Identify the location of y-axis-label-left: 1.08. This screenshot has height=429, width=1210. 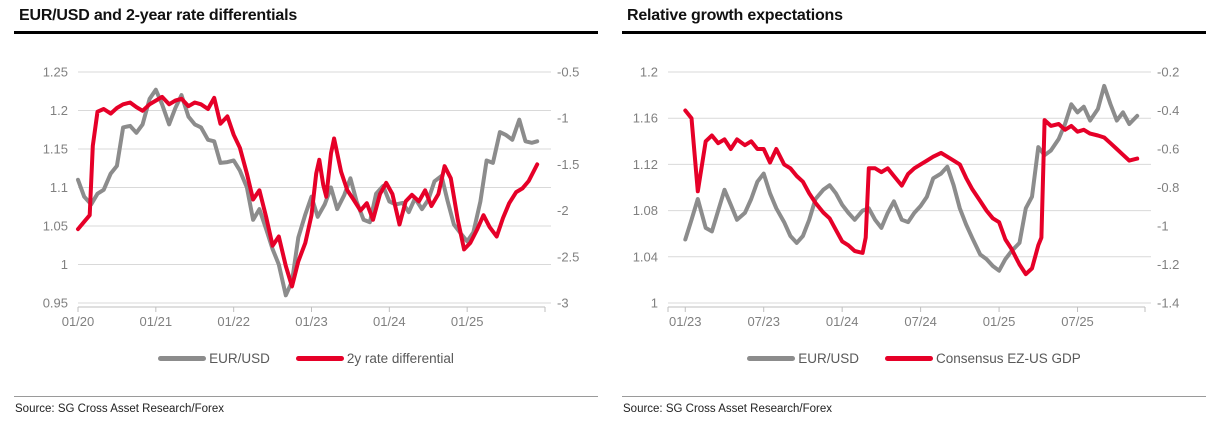
(645, 210).